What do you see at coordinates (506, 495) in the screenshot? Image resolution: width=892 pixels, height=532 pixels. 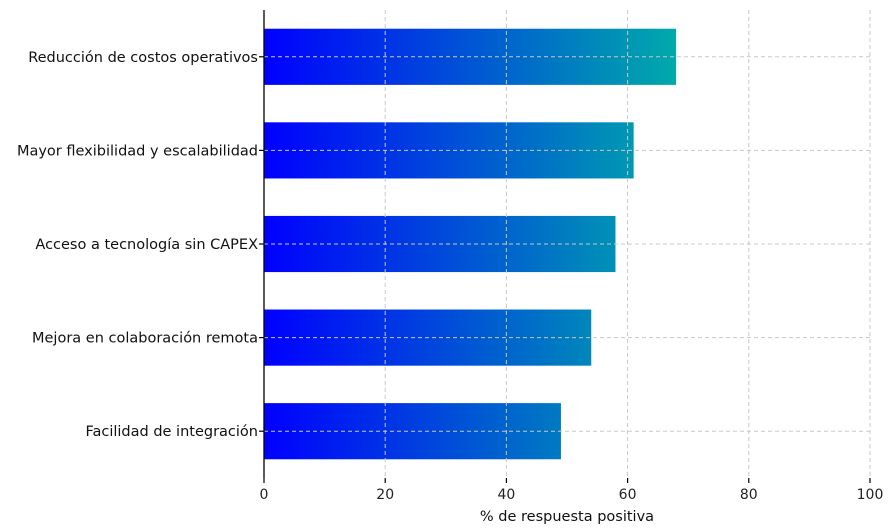 I see `x-tick-label: 40` at bounding box center [506, 495].